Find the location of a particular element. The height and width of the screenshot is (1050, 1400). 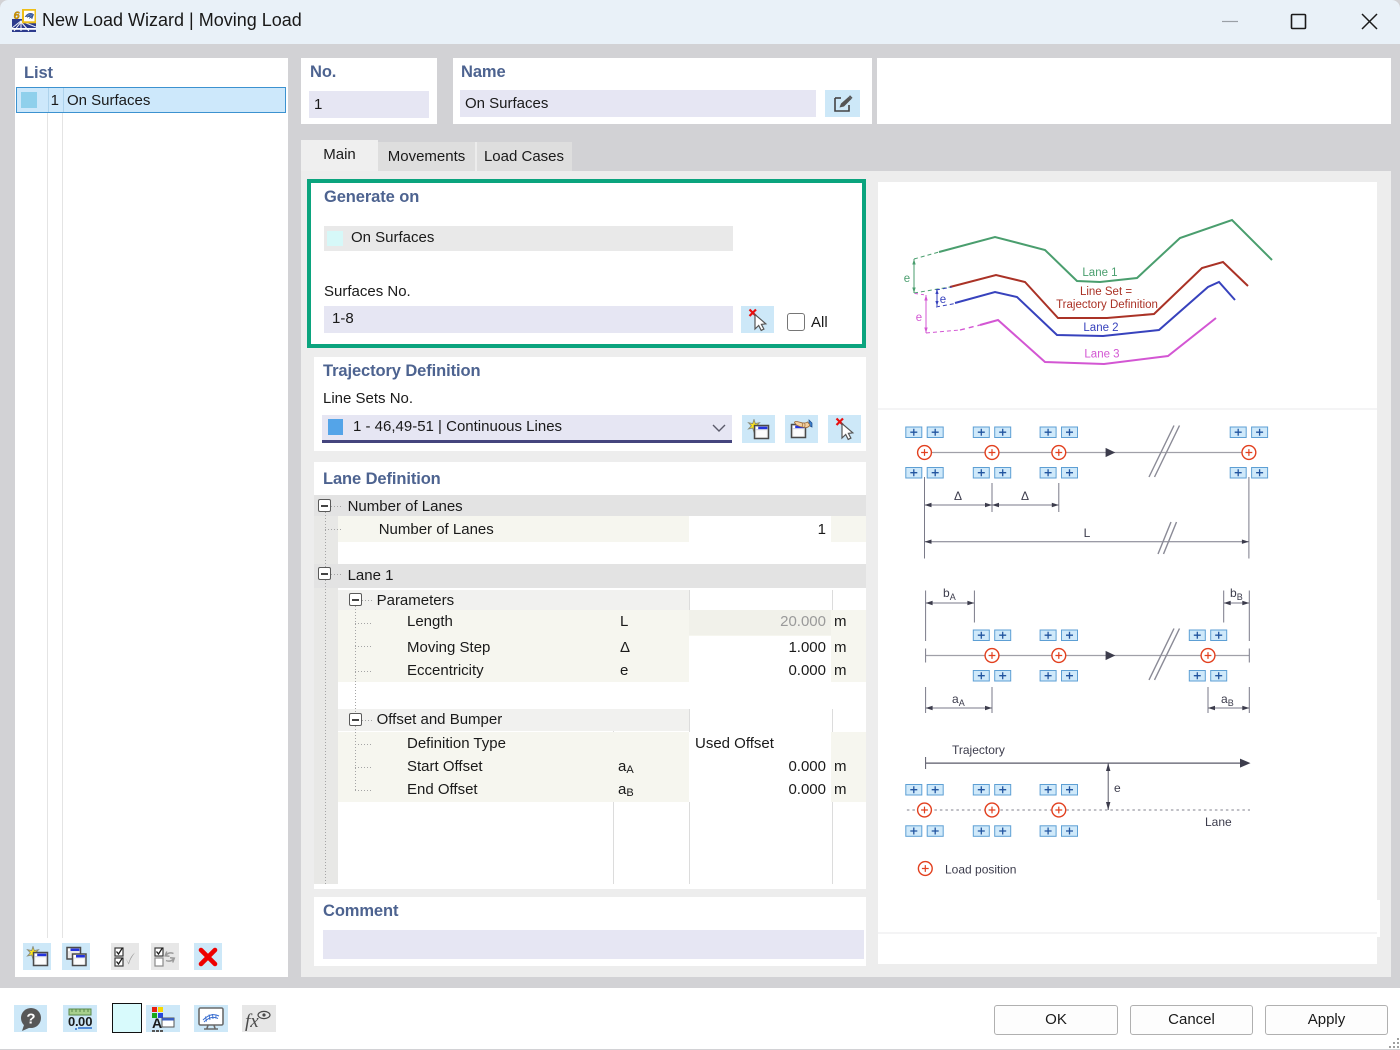

svg-text: aA is located at coordinates (958, 700).